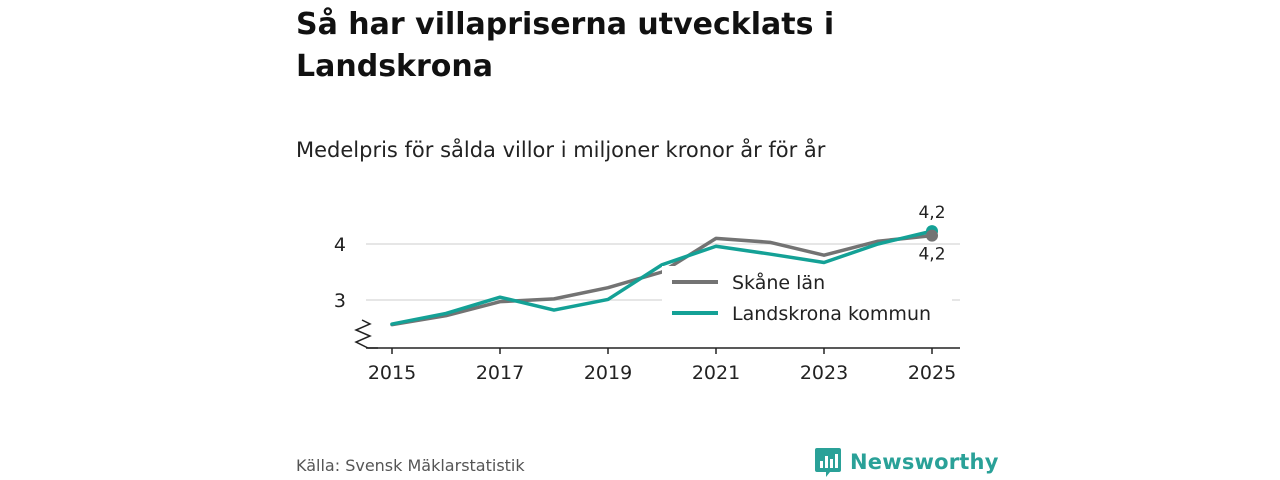  I want to click on legend-background, so click(807, 299).